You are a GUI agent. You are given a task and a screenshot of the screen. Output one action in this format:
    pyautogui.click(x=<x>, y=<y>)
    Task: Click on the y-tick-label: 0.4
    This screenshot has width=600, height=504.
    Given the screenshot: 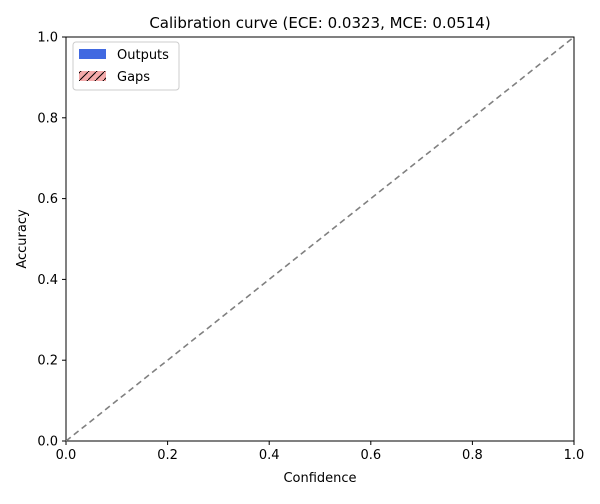 What is the action you would take?
    pyautogui.click(x=47, y=280)
    